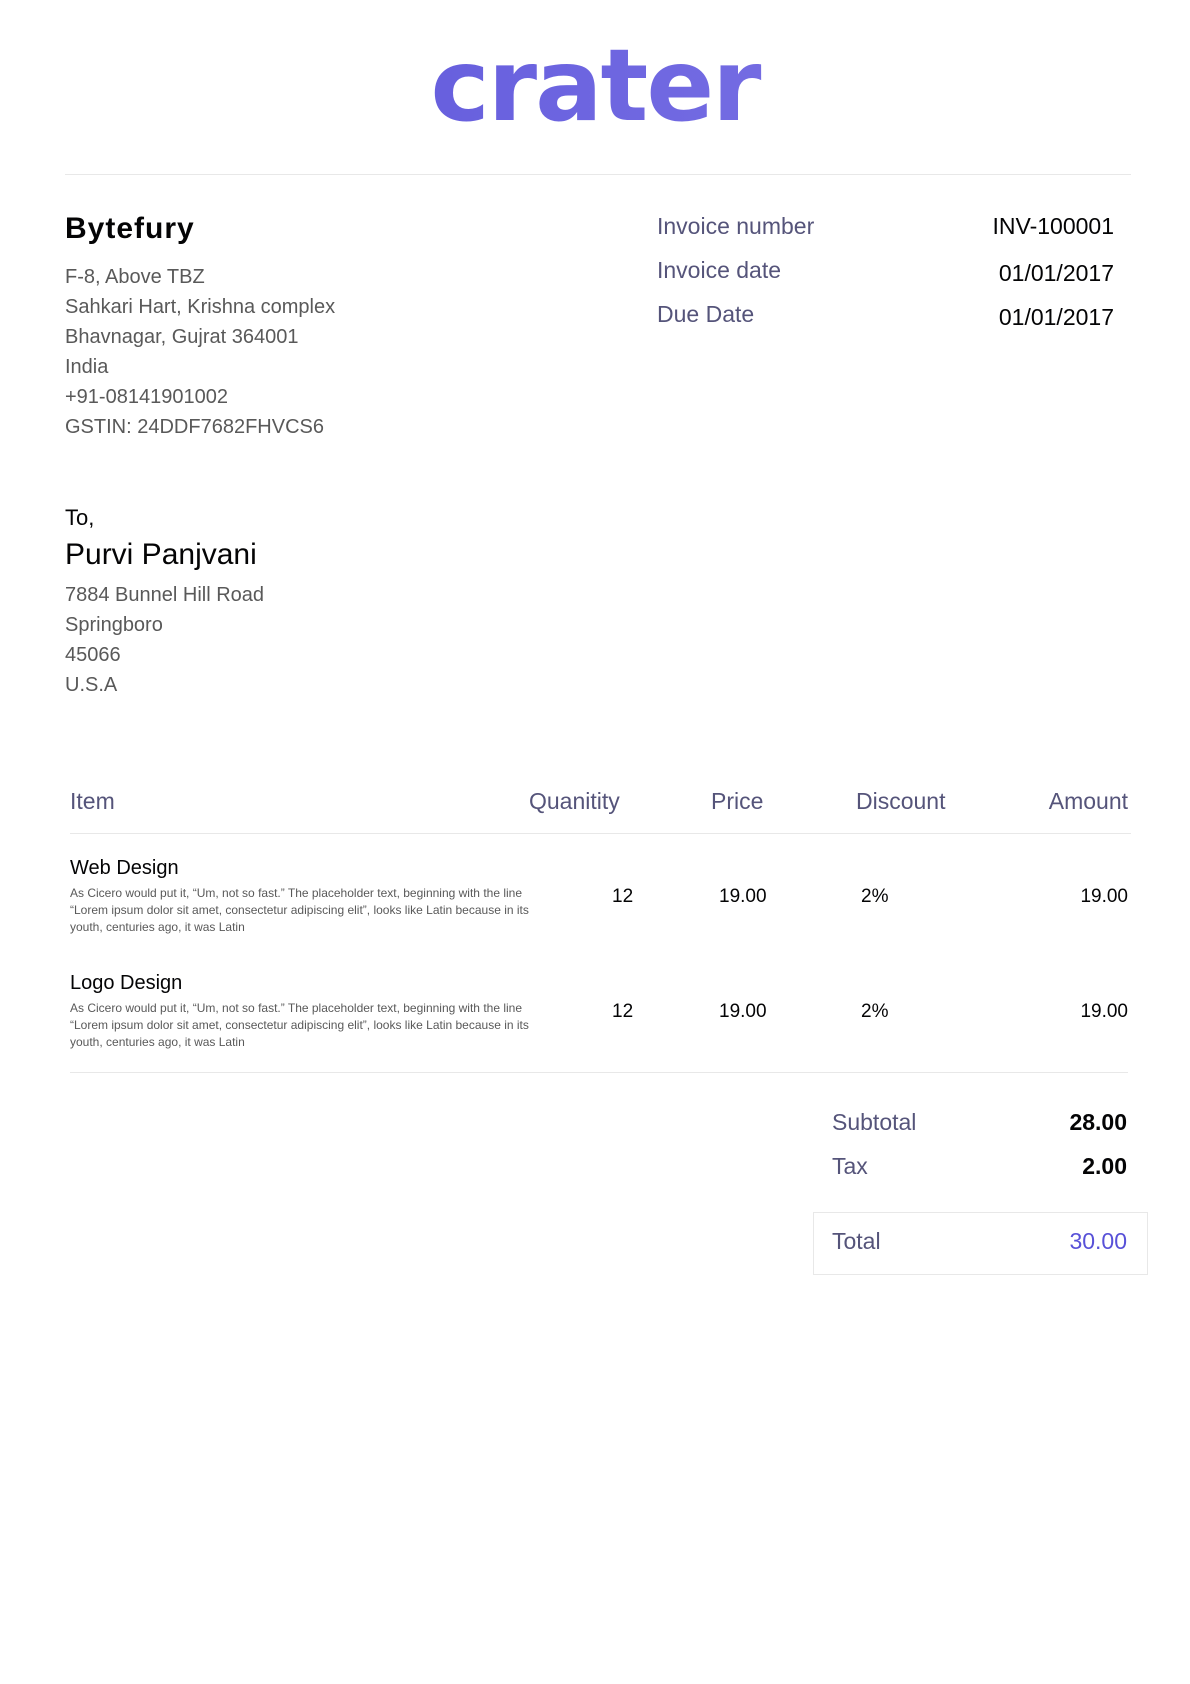 This screenshot has width=1190, height=1684. Describe the element at coordinates (92, 801) in the screenshot. I see `header-item: Item` at that location.